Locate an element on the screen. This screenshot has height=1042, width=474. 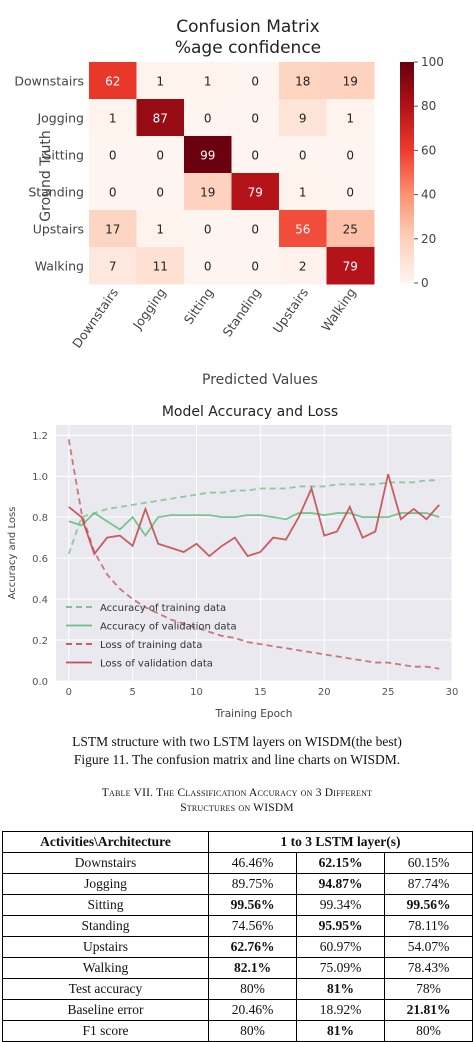
table-row: Downstairs 46.46% 62.15% 60.15% is located at coordinates (237, 863).